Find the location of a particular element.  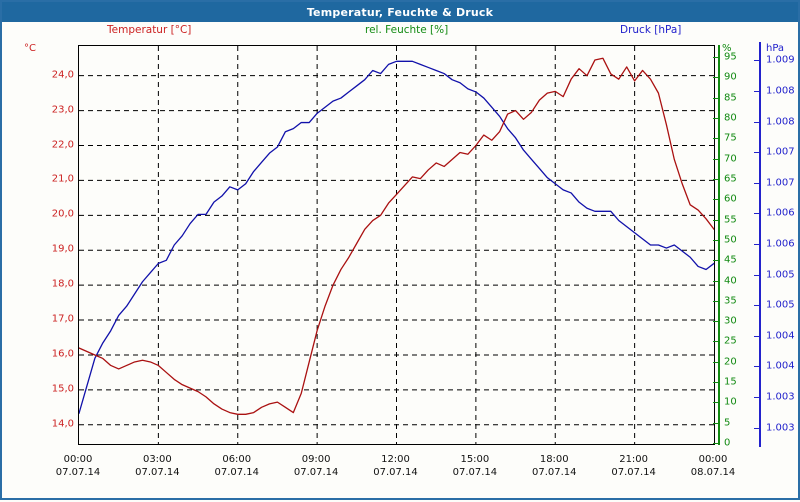

humidity-tick-label: 35 is located at coordinates (730, 301).